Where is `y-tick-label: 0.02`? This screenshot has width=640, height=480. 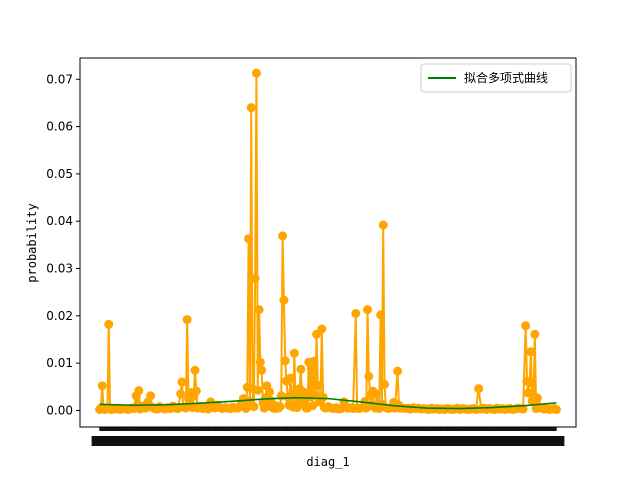
y-tick-label: 0.02 is located at coordinates (59, 316).